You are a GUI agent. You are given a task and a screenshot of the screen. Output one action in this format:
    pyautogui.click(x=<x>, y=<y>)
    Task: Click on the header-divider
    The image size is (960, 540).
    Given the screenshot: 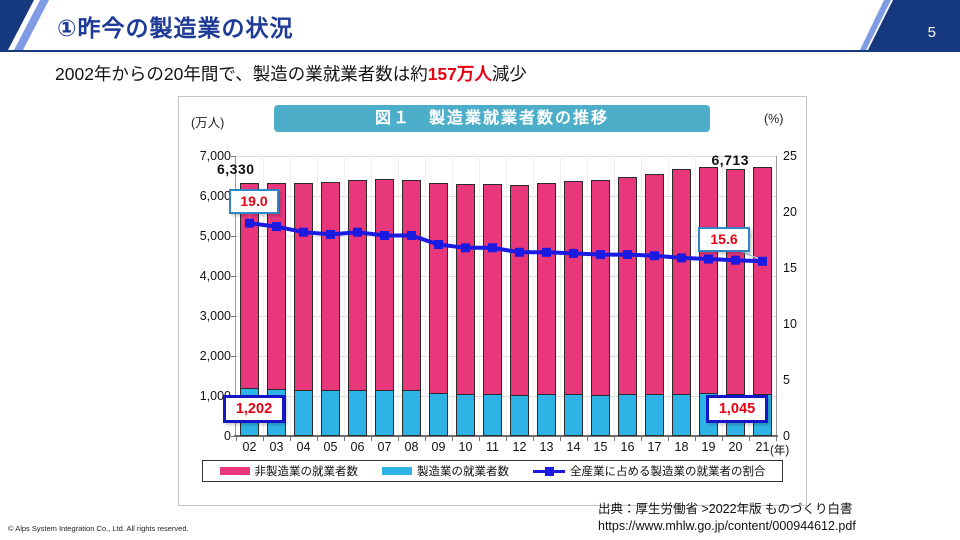 What is the action you would take?
    pyautogui.click(x=480, y=51)
    